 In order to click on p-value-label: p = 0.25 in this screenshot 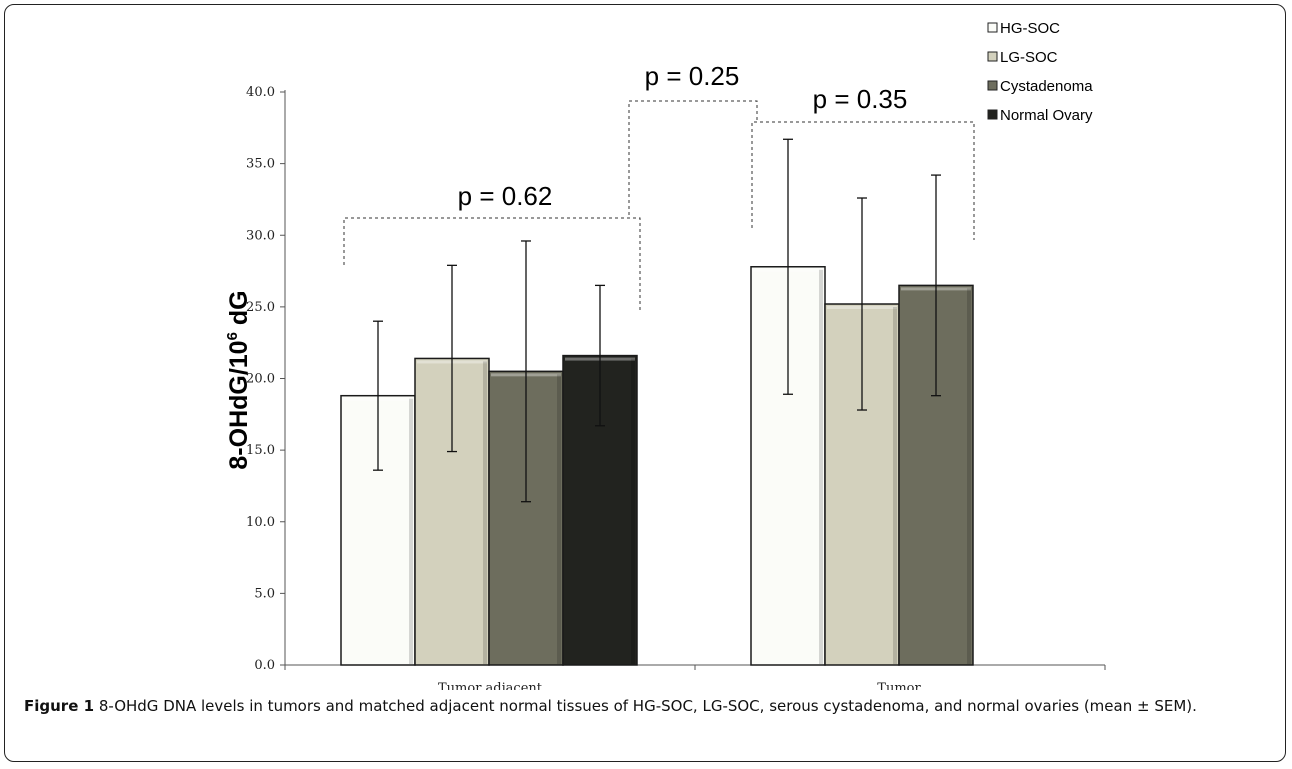, I will do `click(692, 76)`.